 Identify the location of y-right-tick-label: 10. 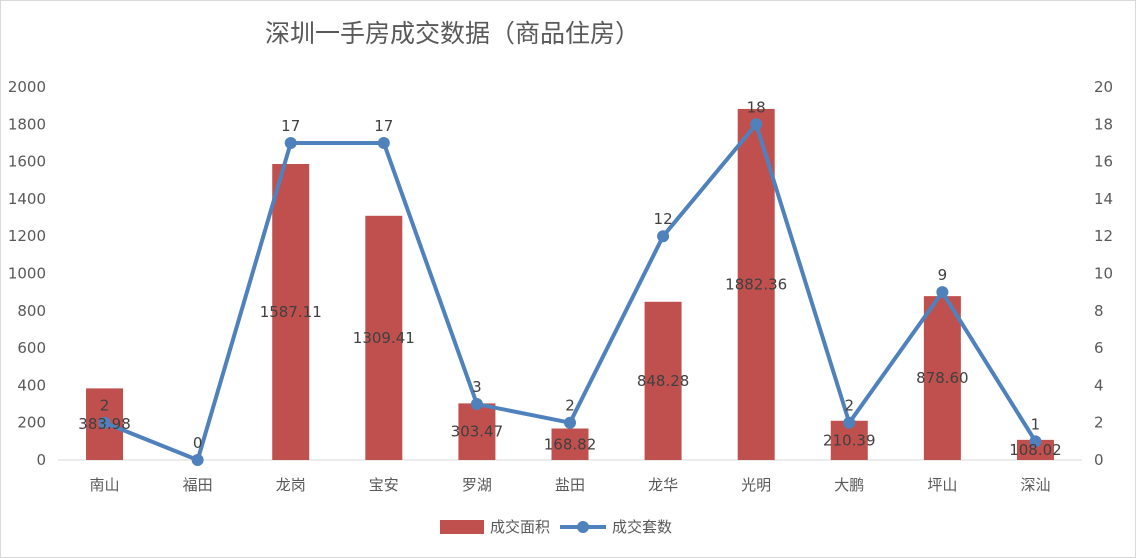
(1103, 274).